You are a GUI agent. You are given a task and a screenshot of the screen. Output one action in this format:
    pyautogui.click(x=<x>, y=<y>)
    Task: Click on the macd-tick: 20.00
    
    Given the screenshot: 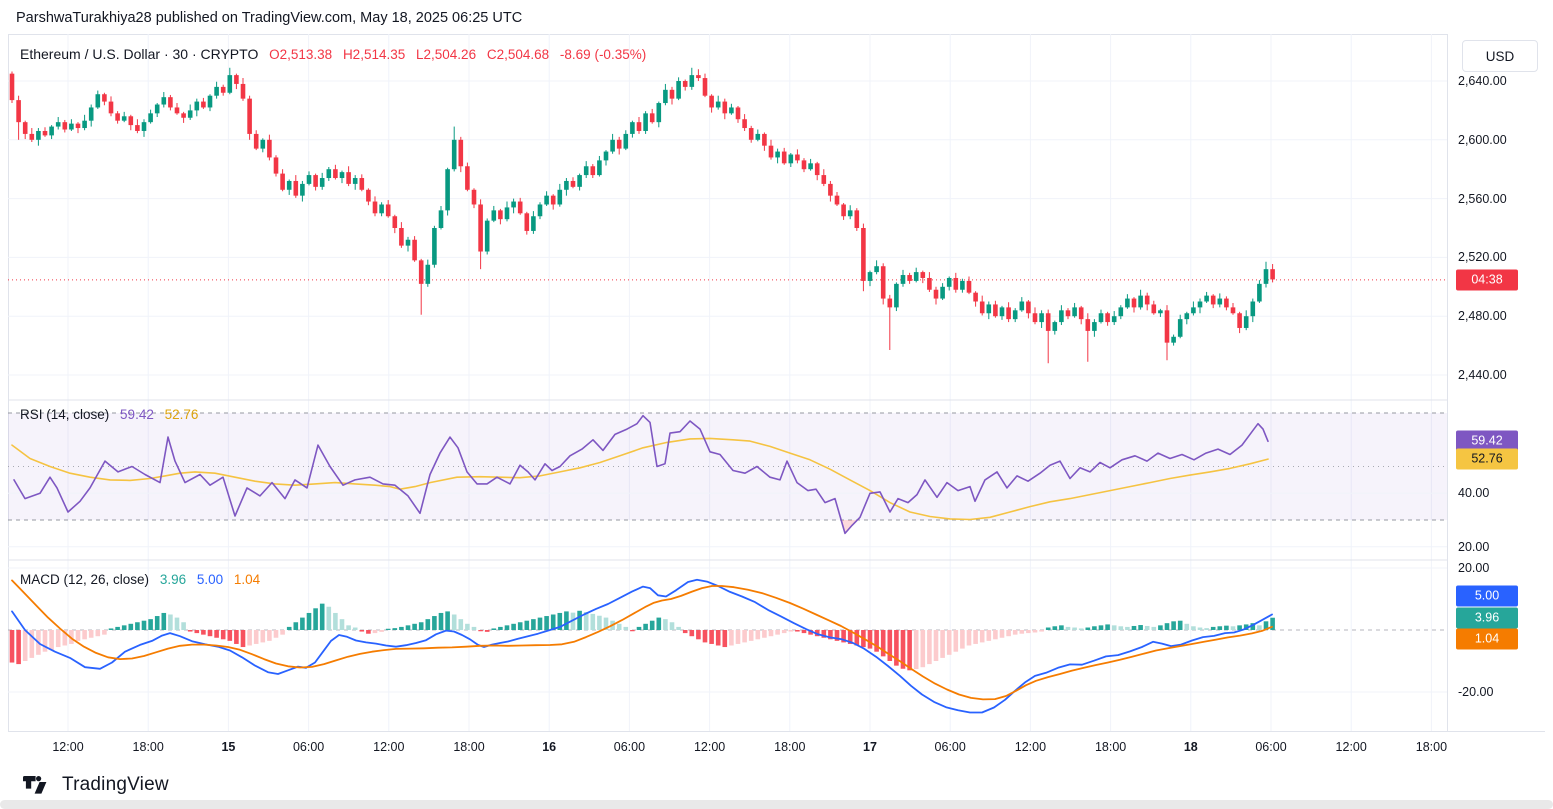 What is the action you would take?
    pyautogui.click(x=1474, y=568)
    